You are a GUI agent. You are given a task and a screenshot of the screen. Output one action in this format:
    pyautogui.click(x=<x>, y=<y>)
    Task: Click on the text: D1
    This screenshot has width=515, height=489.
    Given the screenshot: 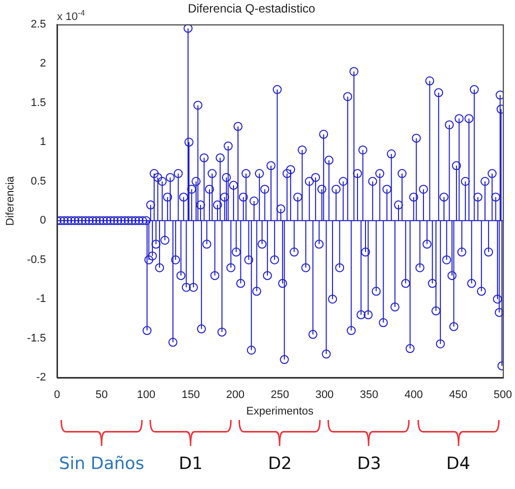 What is the action you would take?
    pyautogui.click(x=190, y=464)
    